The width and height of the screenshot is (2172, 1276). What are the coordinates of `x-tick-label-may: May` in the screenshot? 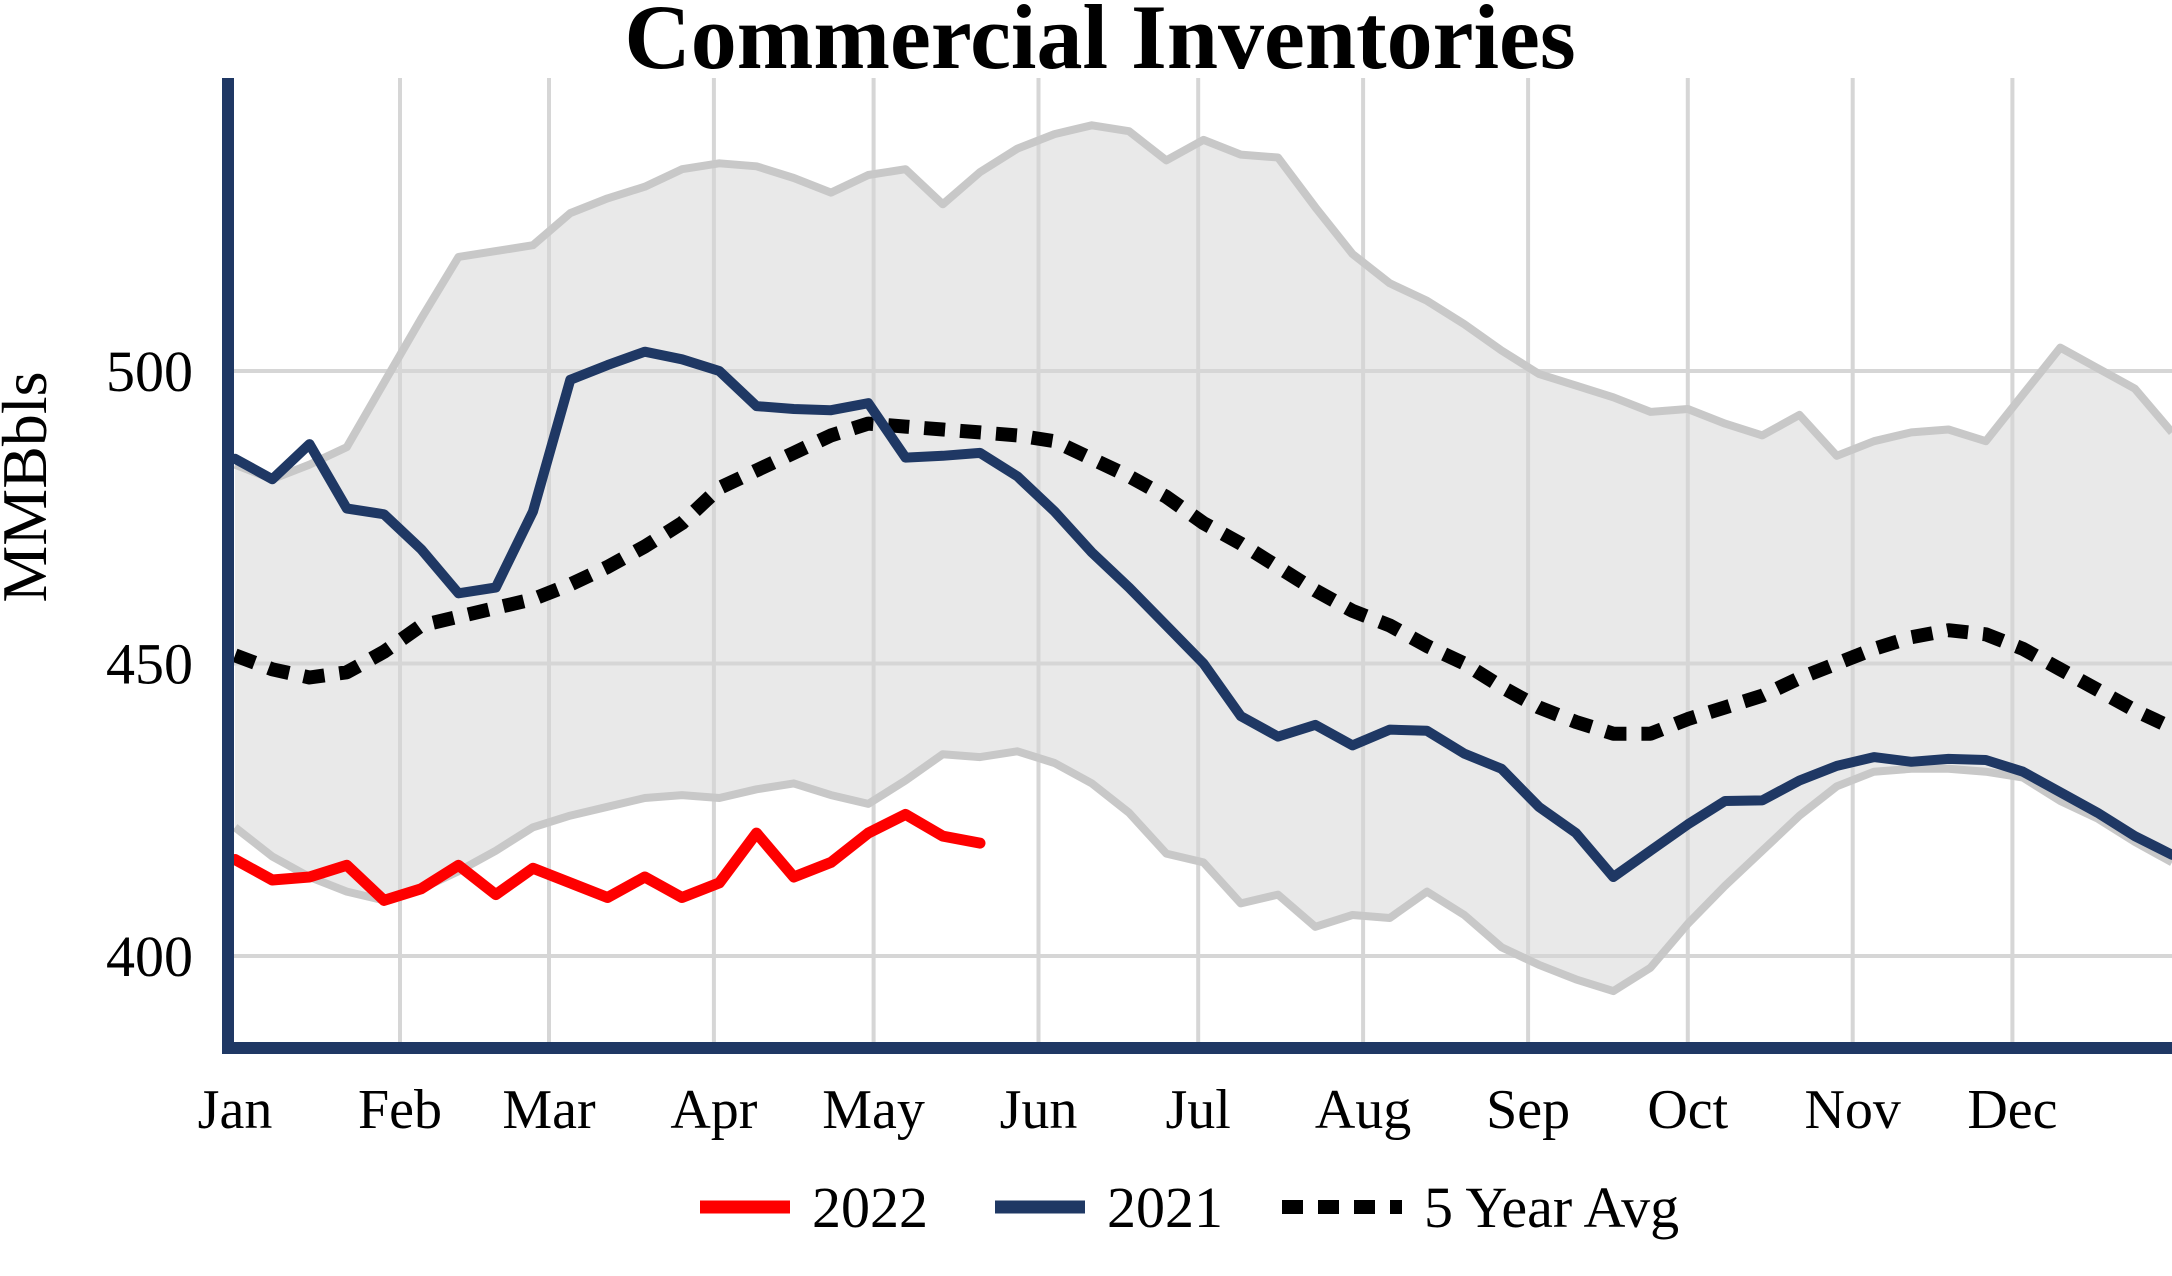 It's located at (873, 1110).